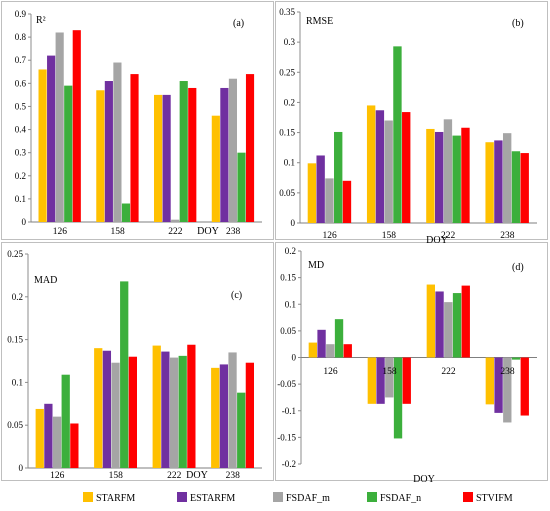 The width and height of the screenshot is (550, 511). What do you see at coordinates (518, 267) in the screenshot?
I see `panel-label: (d)` at bounding box center [518, 267].